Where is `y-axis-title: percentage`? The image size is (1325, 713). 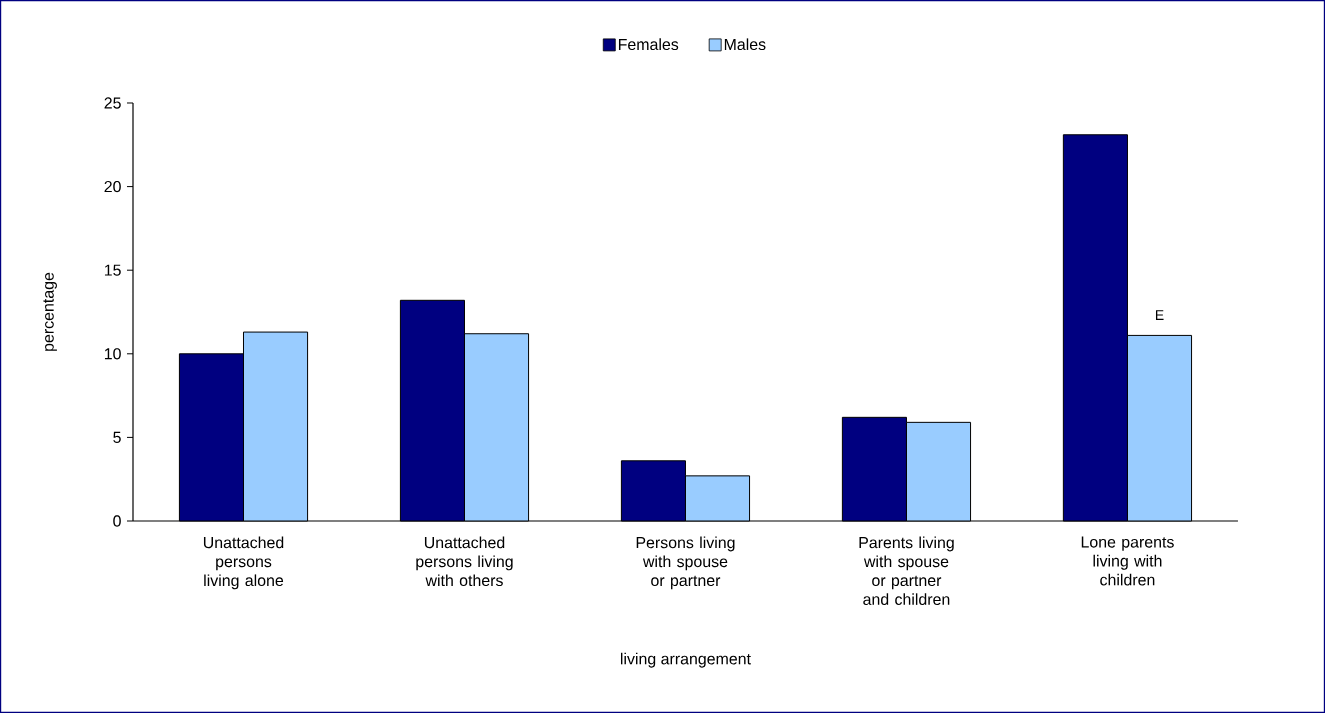 y-axis-title: percentage is located at coordinates (50, 311).